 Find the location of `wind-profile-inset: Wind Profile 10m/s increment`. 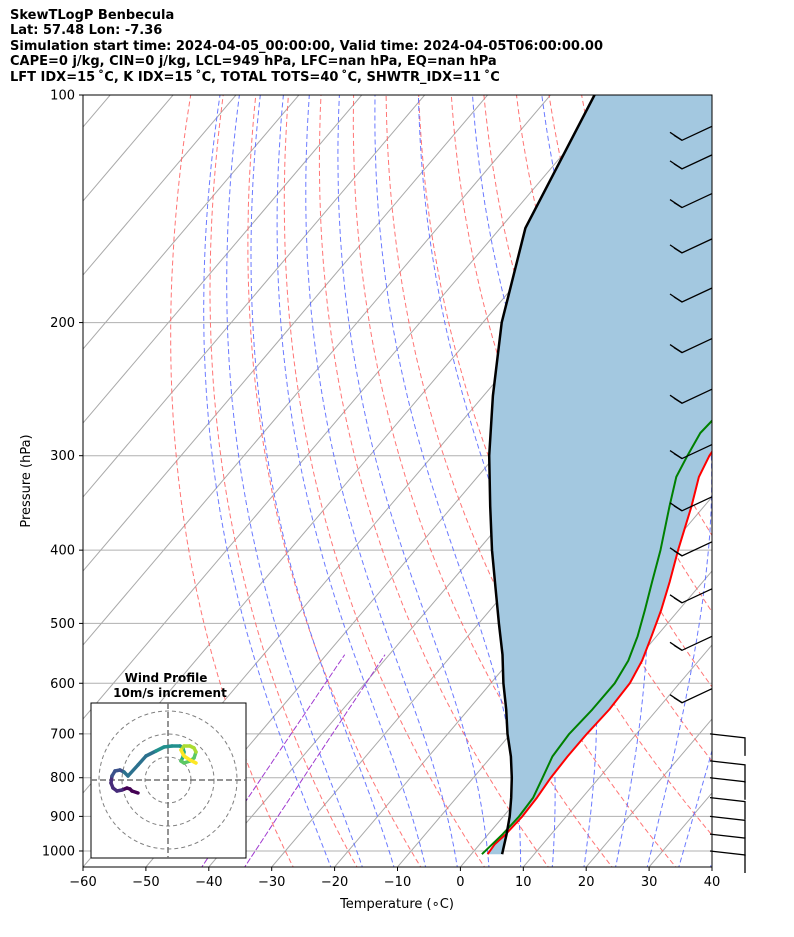

wind-profile-inset: Wind Profile 10m/s increment is located at coordinates (168, 765).